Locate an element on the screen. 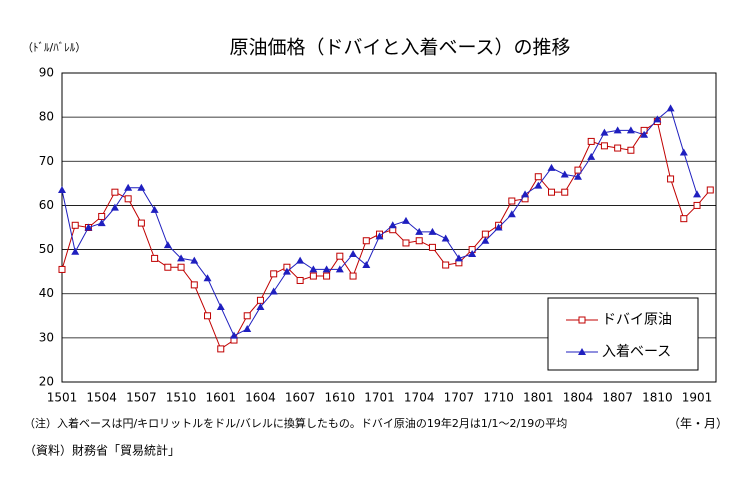  legend-box is located at coordinates (623, 334).